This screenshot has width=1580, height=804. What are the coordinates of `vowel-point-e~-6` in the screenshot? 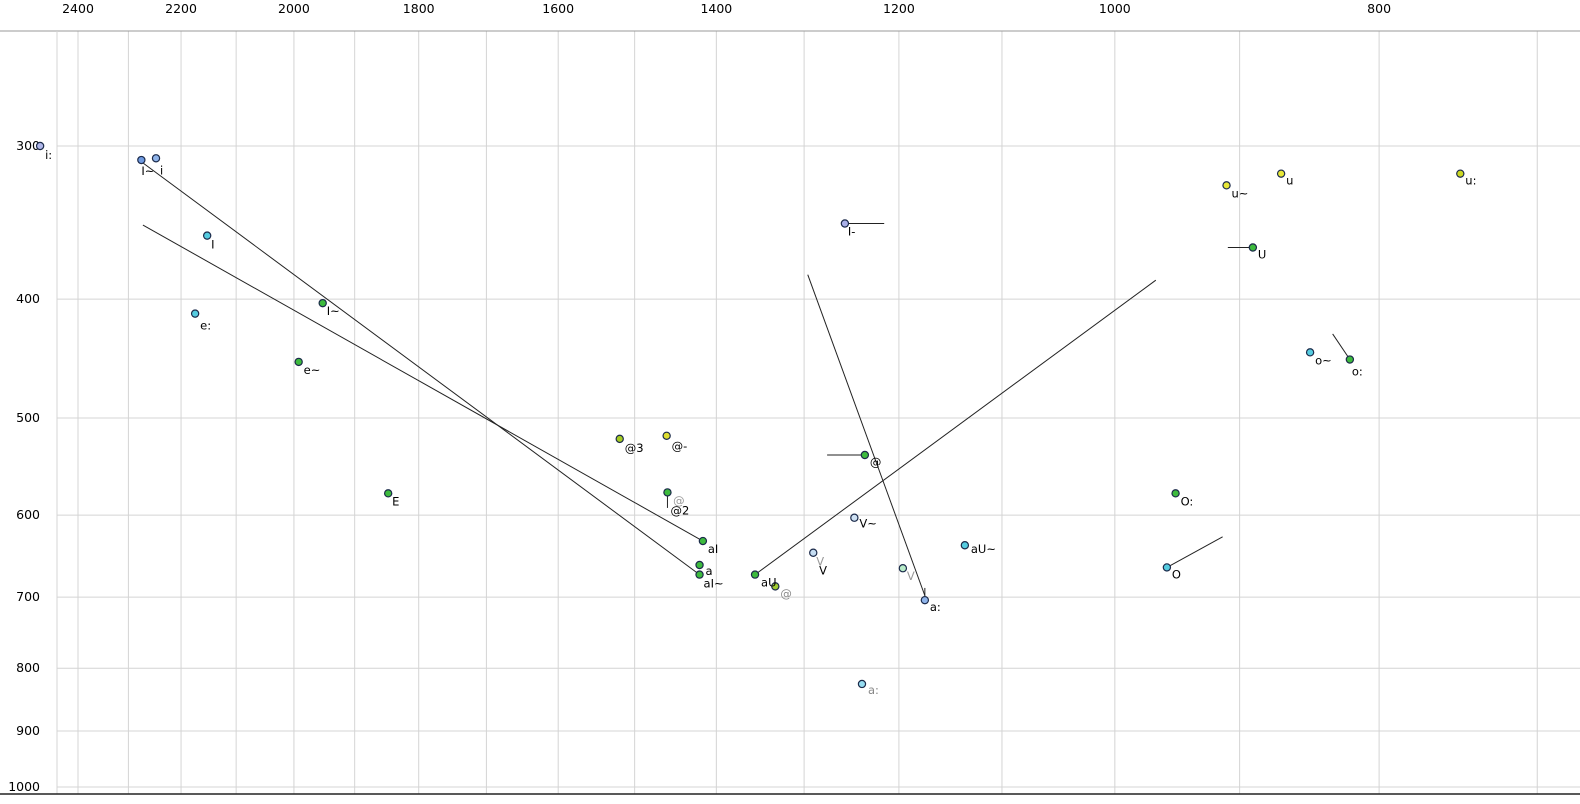 It's located at (298, 362).